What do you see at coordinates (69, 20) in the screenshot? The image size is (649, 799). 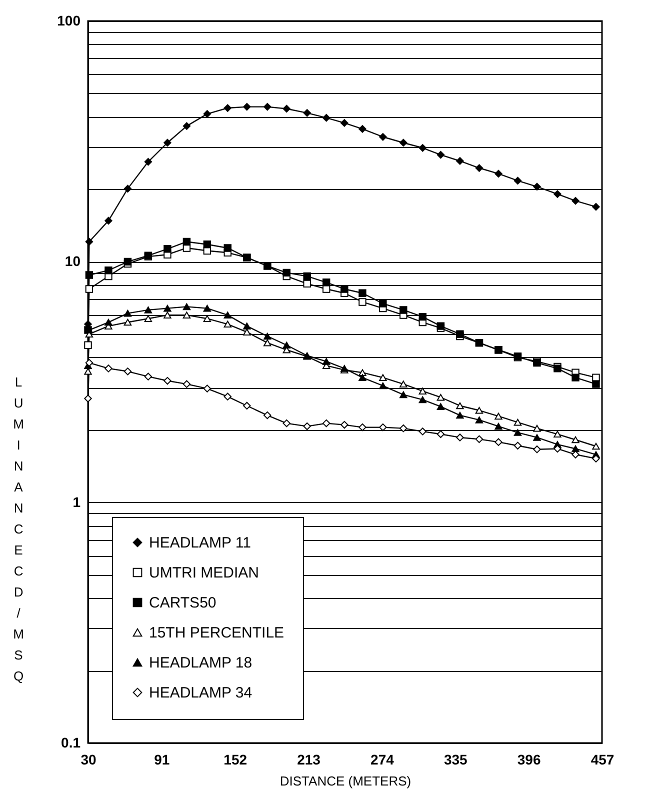 I see `y-tick-label: 100` at bounding box center [69, 20].